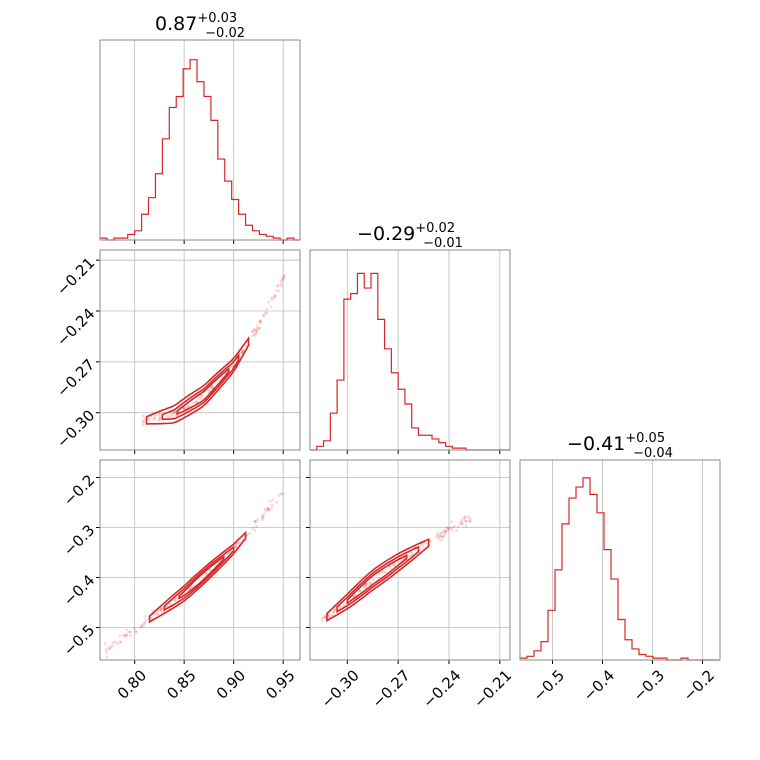  What do you see at coordinates (492, 688) in the screenshot?
I see `x-tick-label: −0.21` at bounding box center [492, 688].